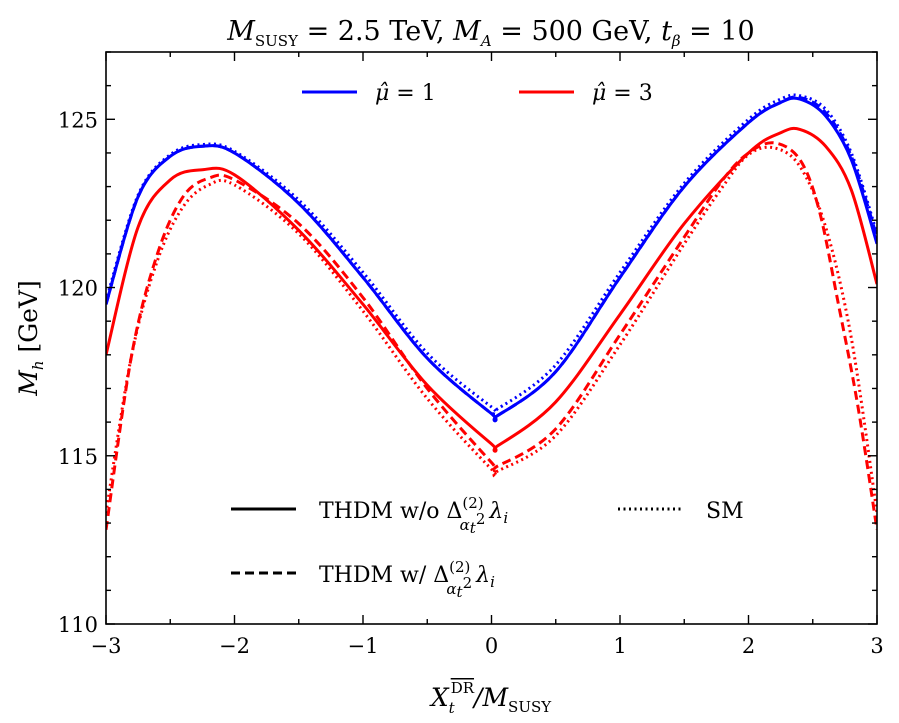 The height and width of the screenshot is (723, 899). Describe the element at coordinates (725, 511) in the screenshot. I see `legend-sm-label: SM` at that location.